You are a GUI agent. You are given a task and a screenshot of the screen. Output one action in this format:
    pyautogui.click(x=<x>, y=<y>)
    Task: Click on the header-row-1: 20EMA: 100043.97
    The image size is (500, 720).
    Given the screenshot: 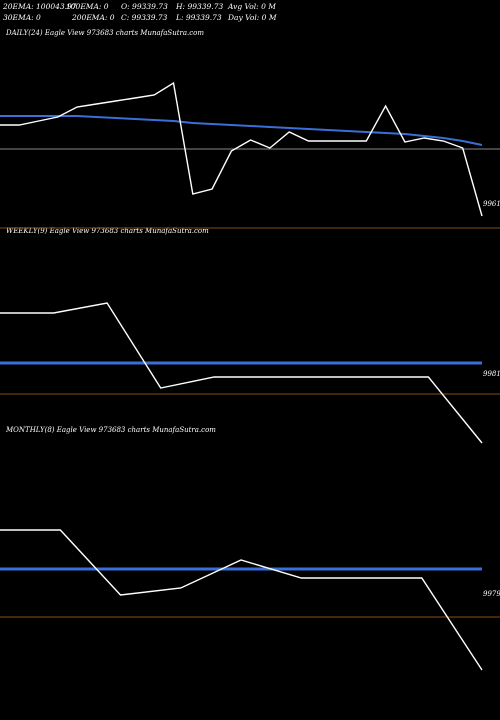 What is the action you would take?
    pyautogui.click(x=40, y=6)
    